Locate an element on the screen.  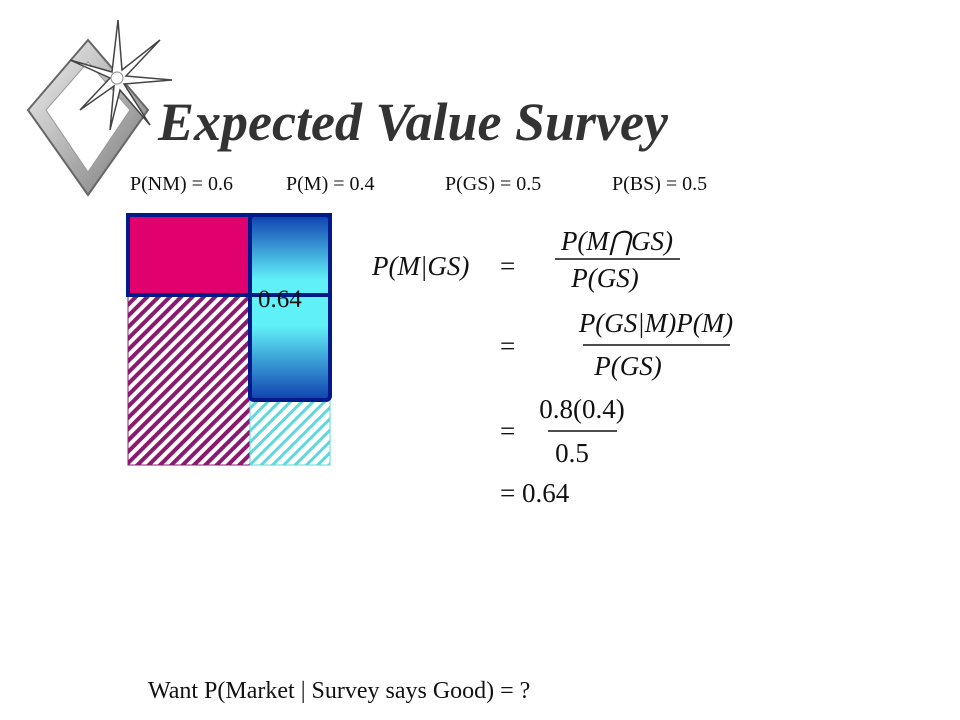
probability: P(GS) = 0.5 is located at coordinates (493, 184).